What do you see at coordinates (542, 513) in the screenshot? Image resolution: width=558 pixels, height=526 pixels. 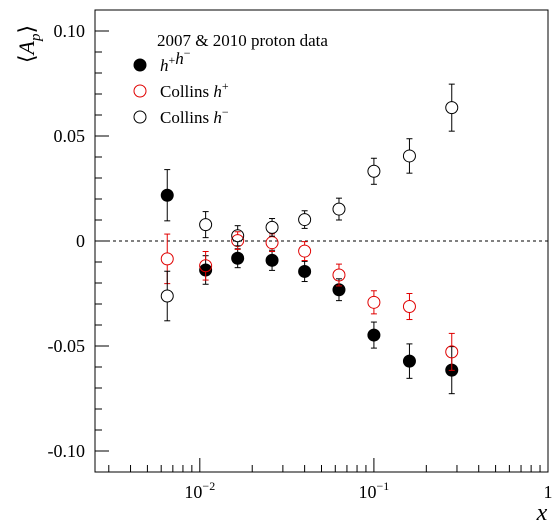 I see `x-axis-title: x` at bounding box center [542, 513].